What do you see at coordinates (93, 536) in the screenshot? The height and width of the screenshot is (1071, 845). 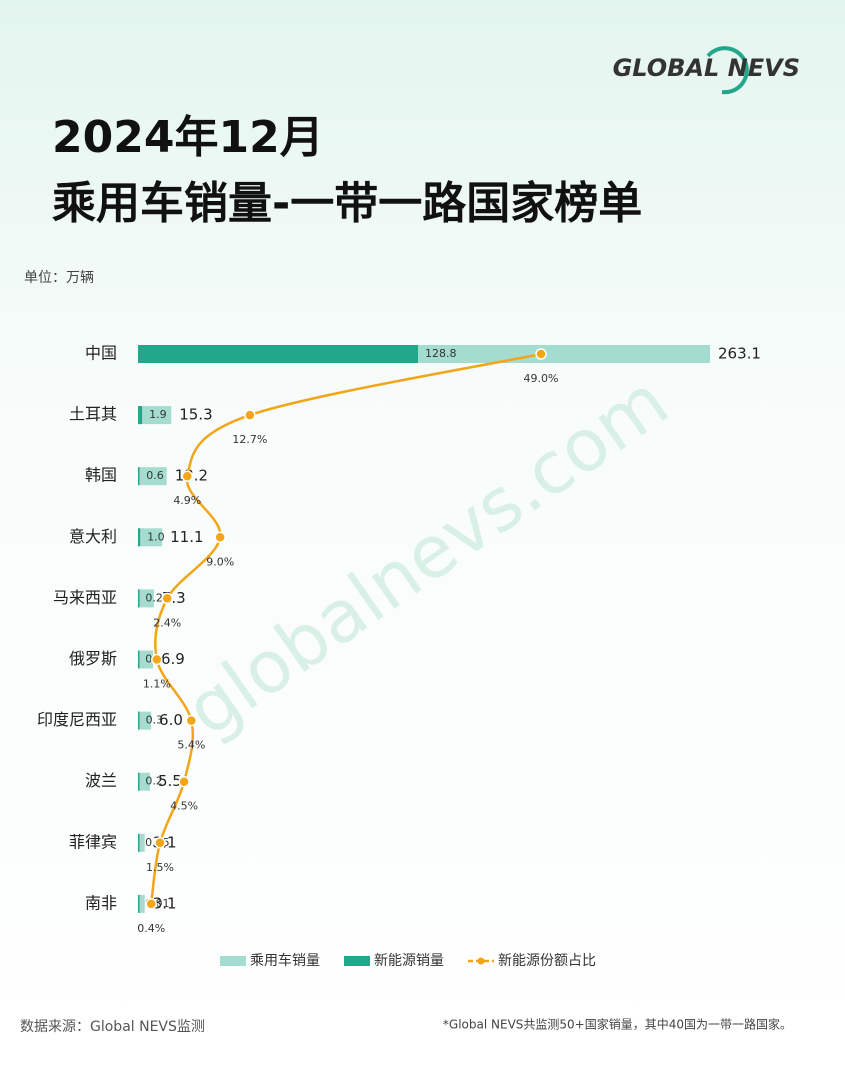 I see `y-tick-label: 意大利` at bounding box center [93, 536].